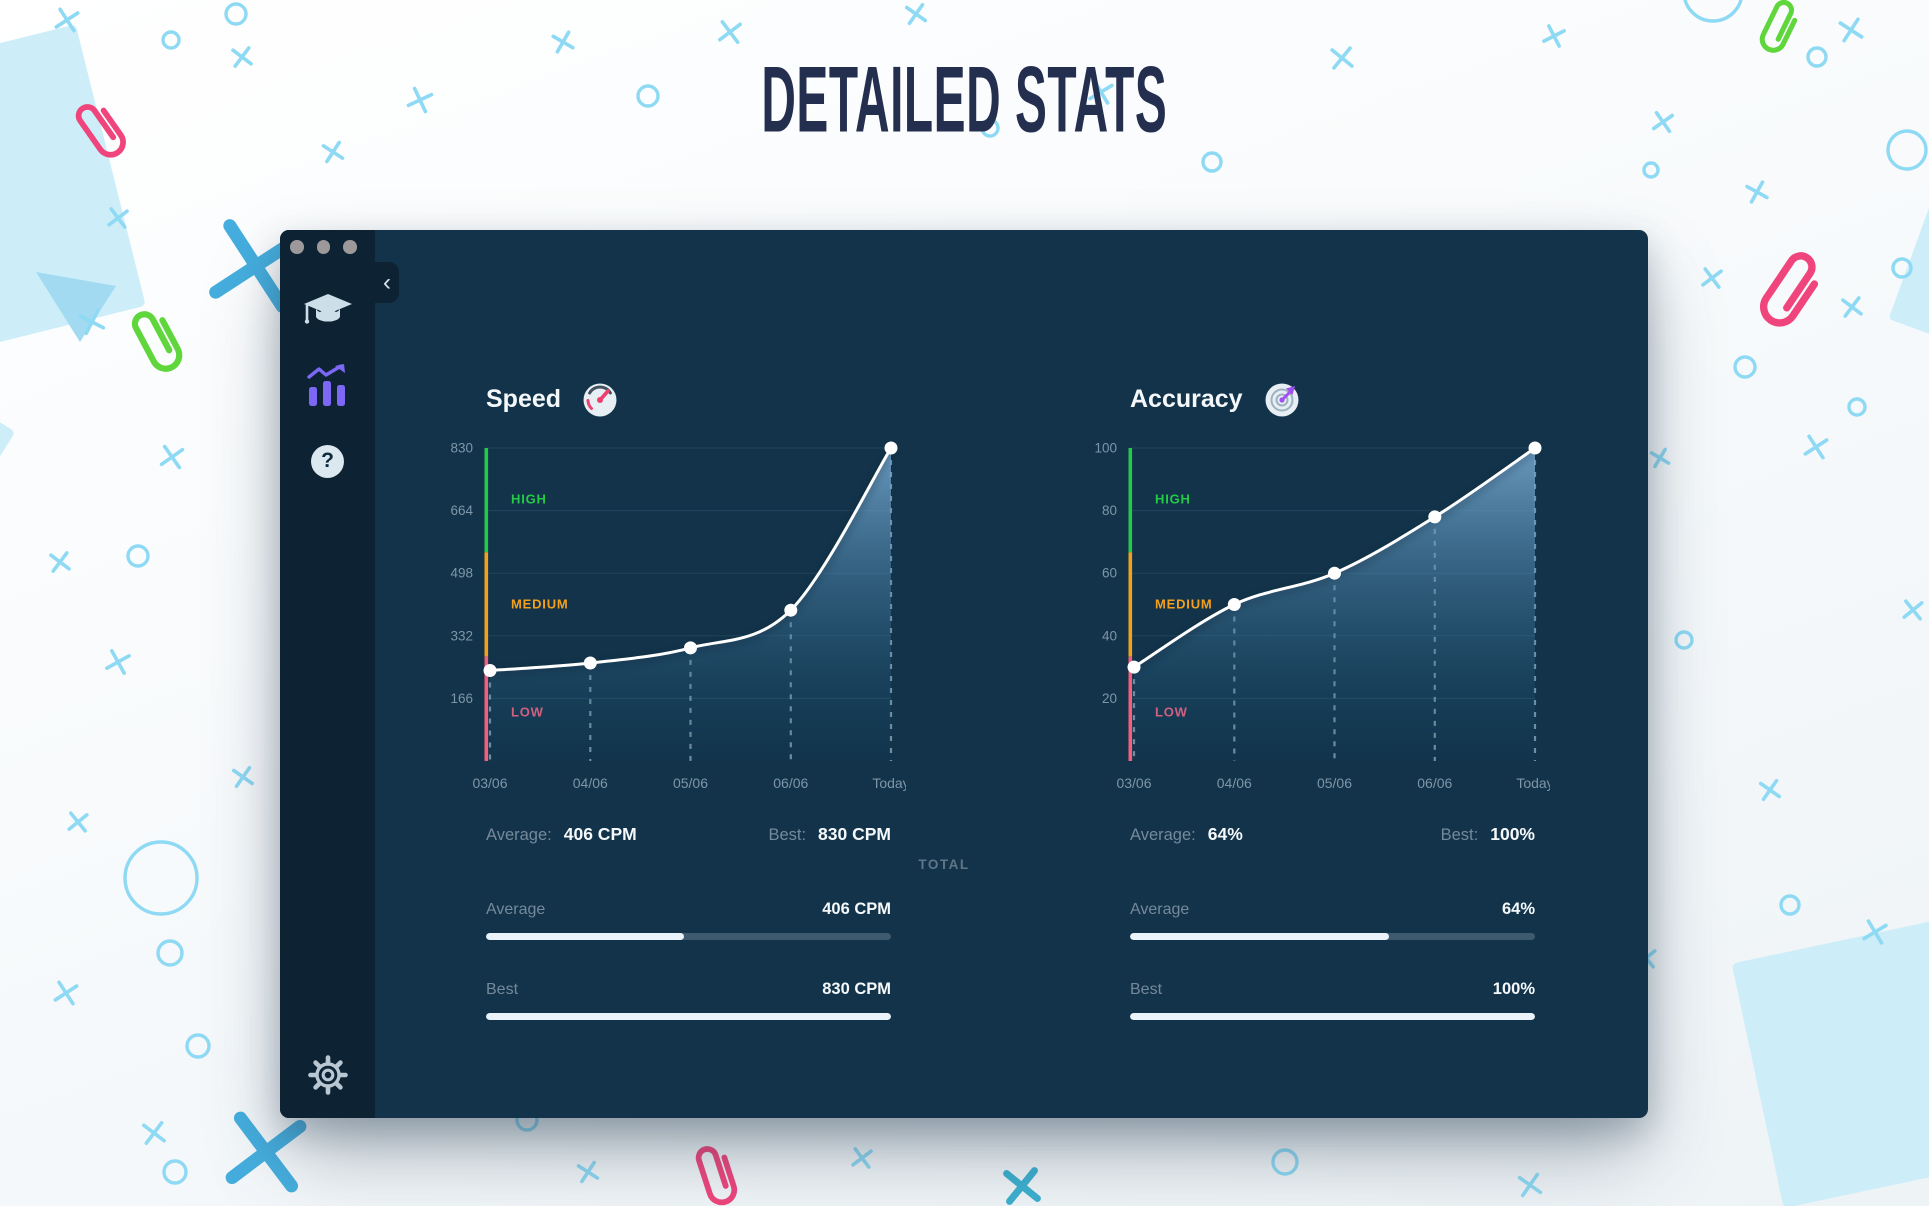 This screenshot has width=1929, height=1206. Describe the element at coordinates (524, 398) in the screenshot. I see `speed-title: Speed` at that location.